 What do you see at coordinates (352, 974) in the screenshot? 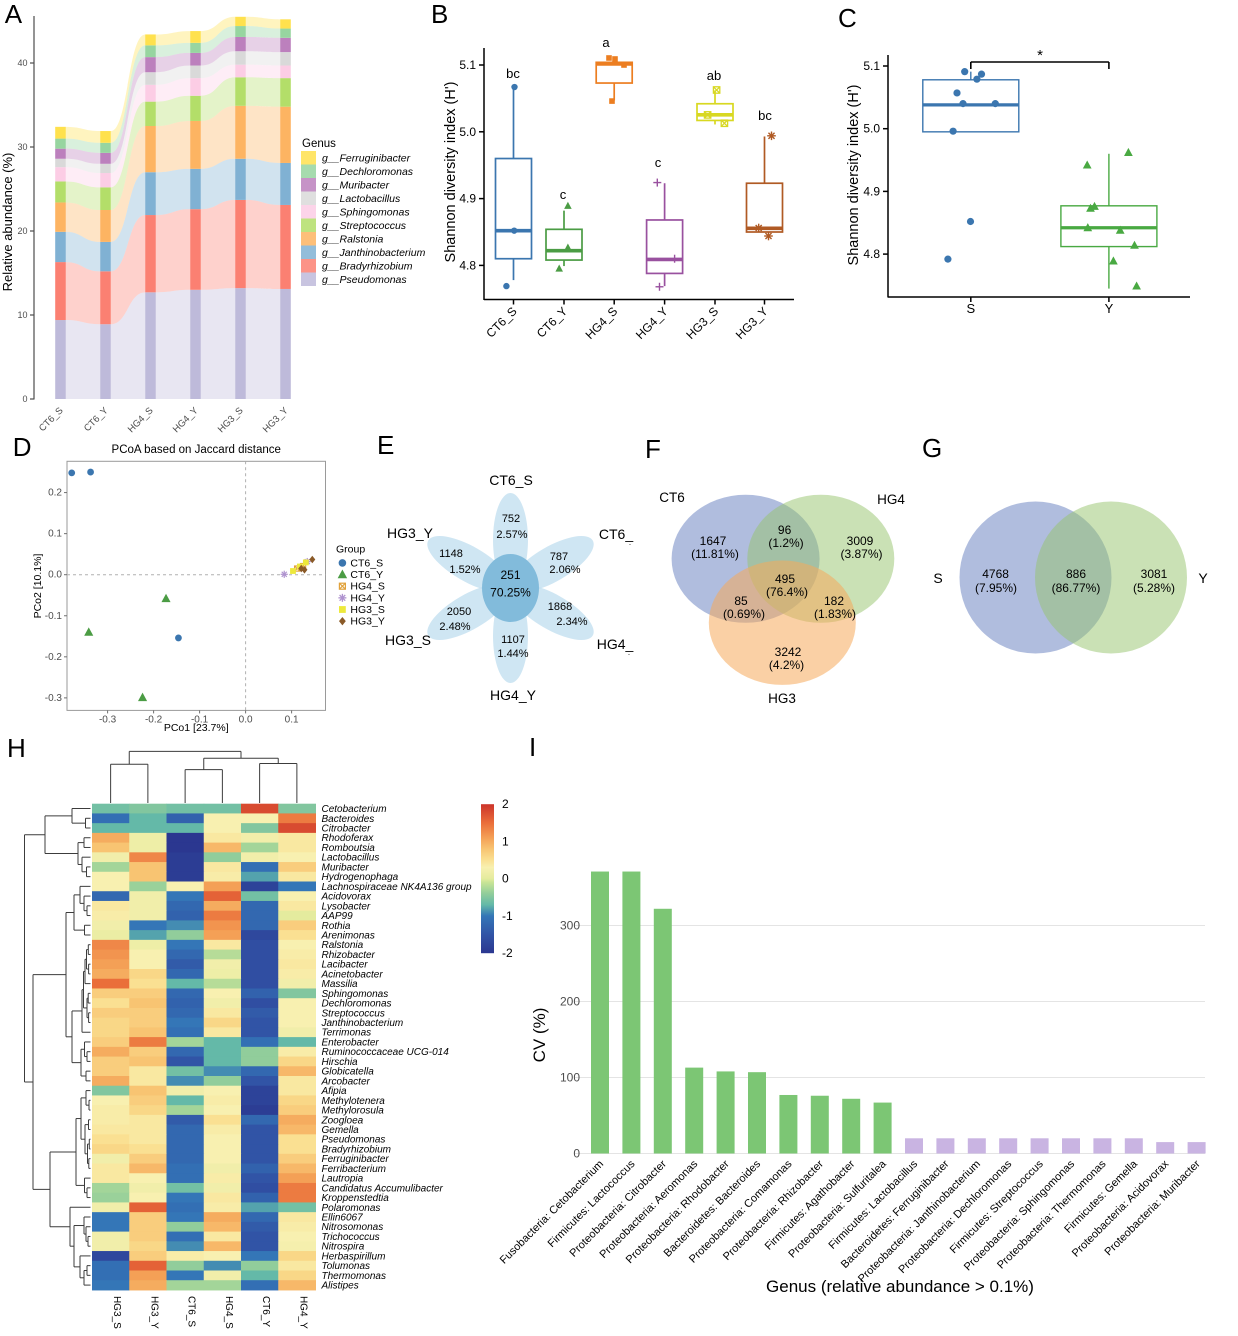
I see `svg-text: Acinetobacter` at bounding box center [352, 974].